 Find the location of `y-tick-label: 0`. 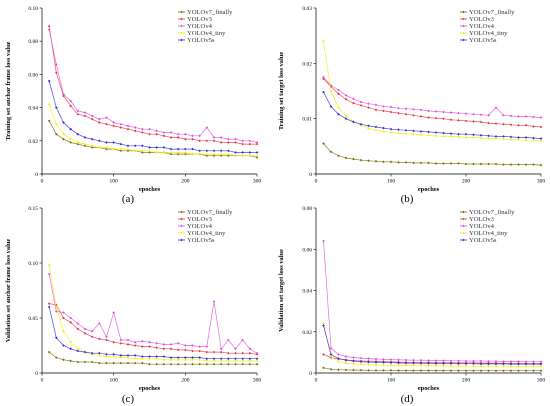

y-tick-label: 0 is located at coordinates (36, 374).